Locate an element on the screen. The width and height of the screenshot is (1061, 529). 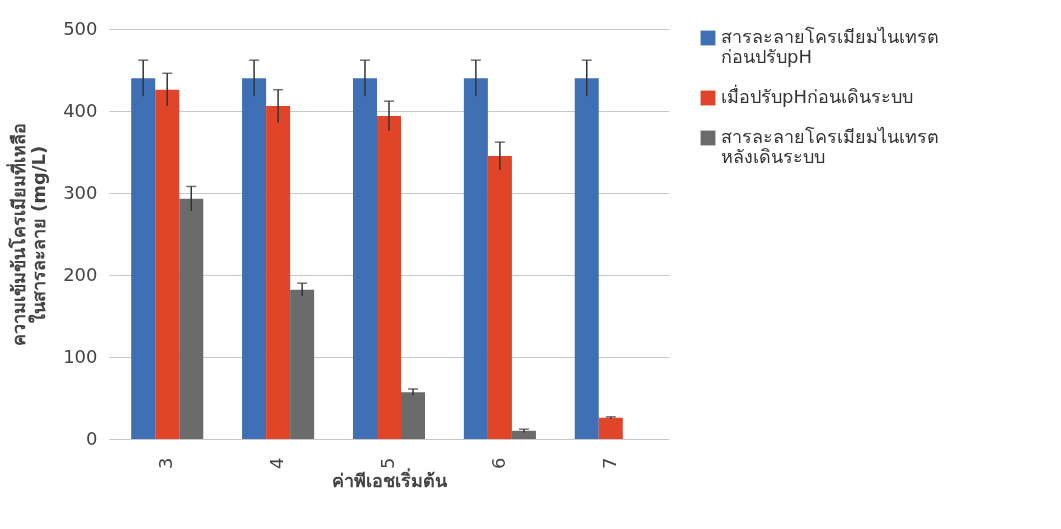
y-tick-label: 100 is located at coordinates (80, 356).